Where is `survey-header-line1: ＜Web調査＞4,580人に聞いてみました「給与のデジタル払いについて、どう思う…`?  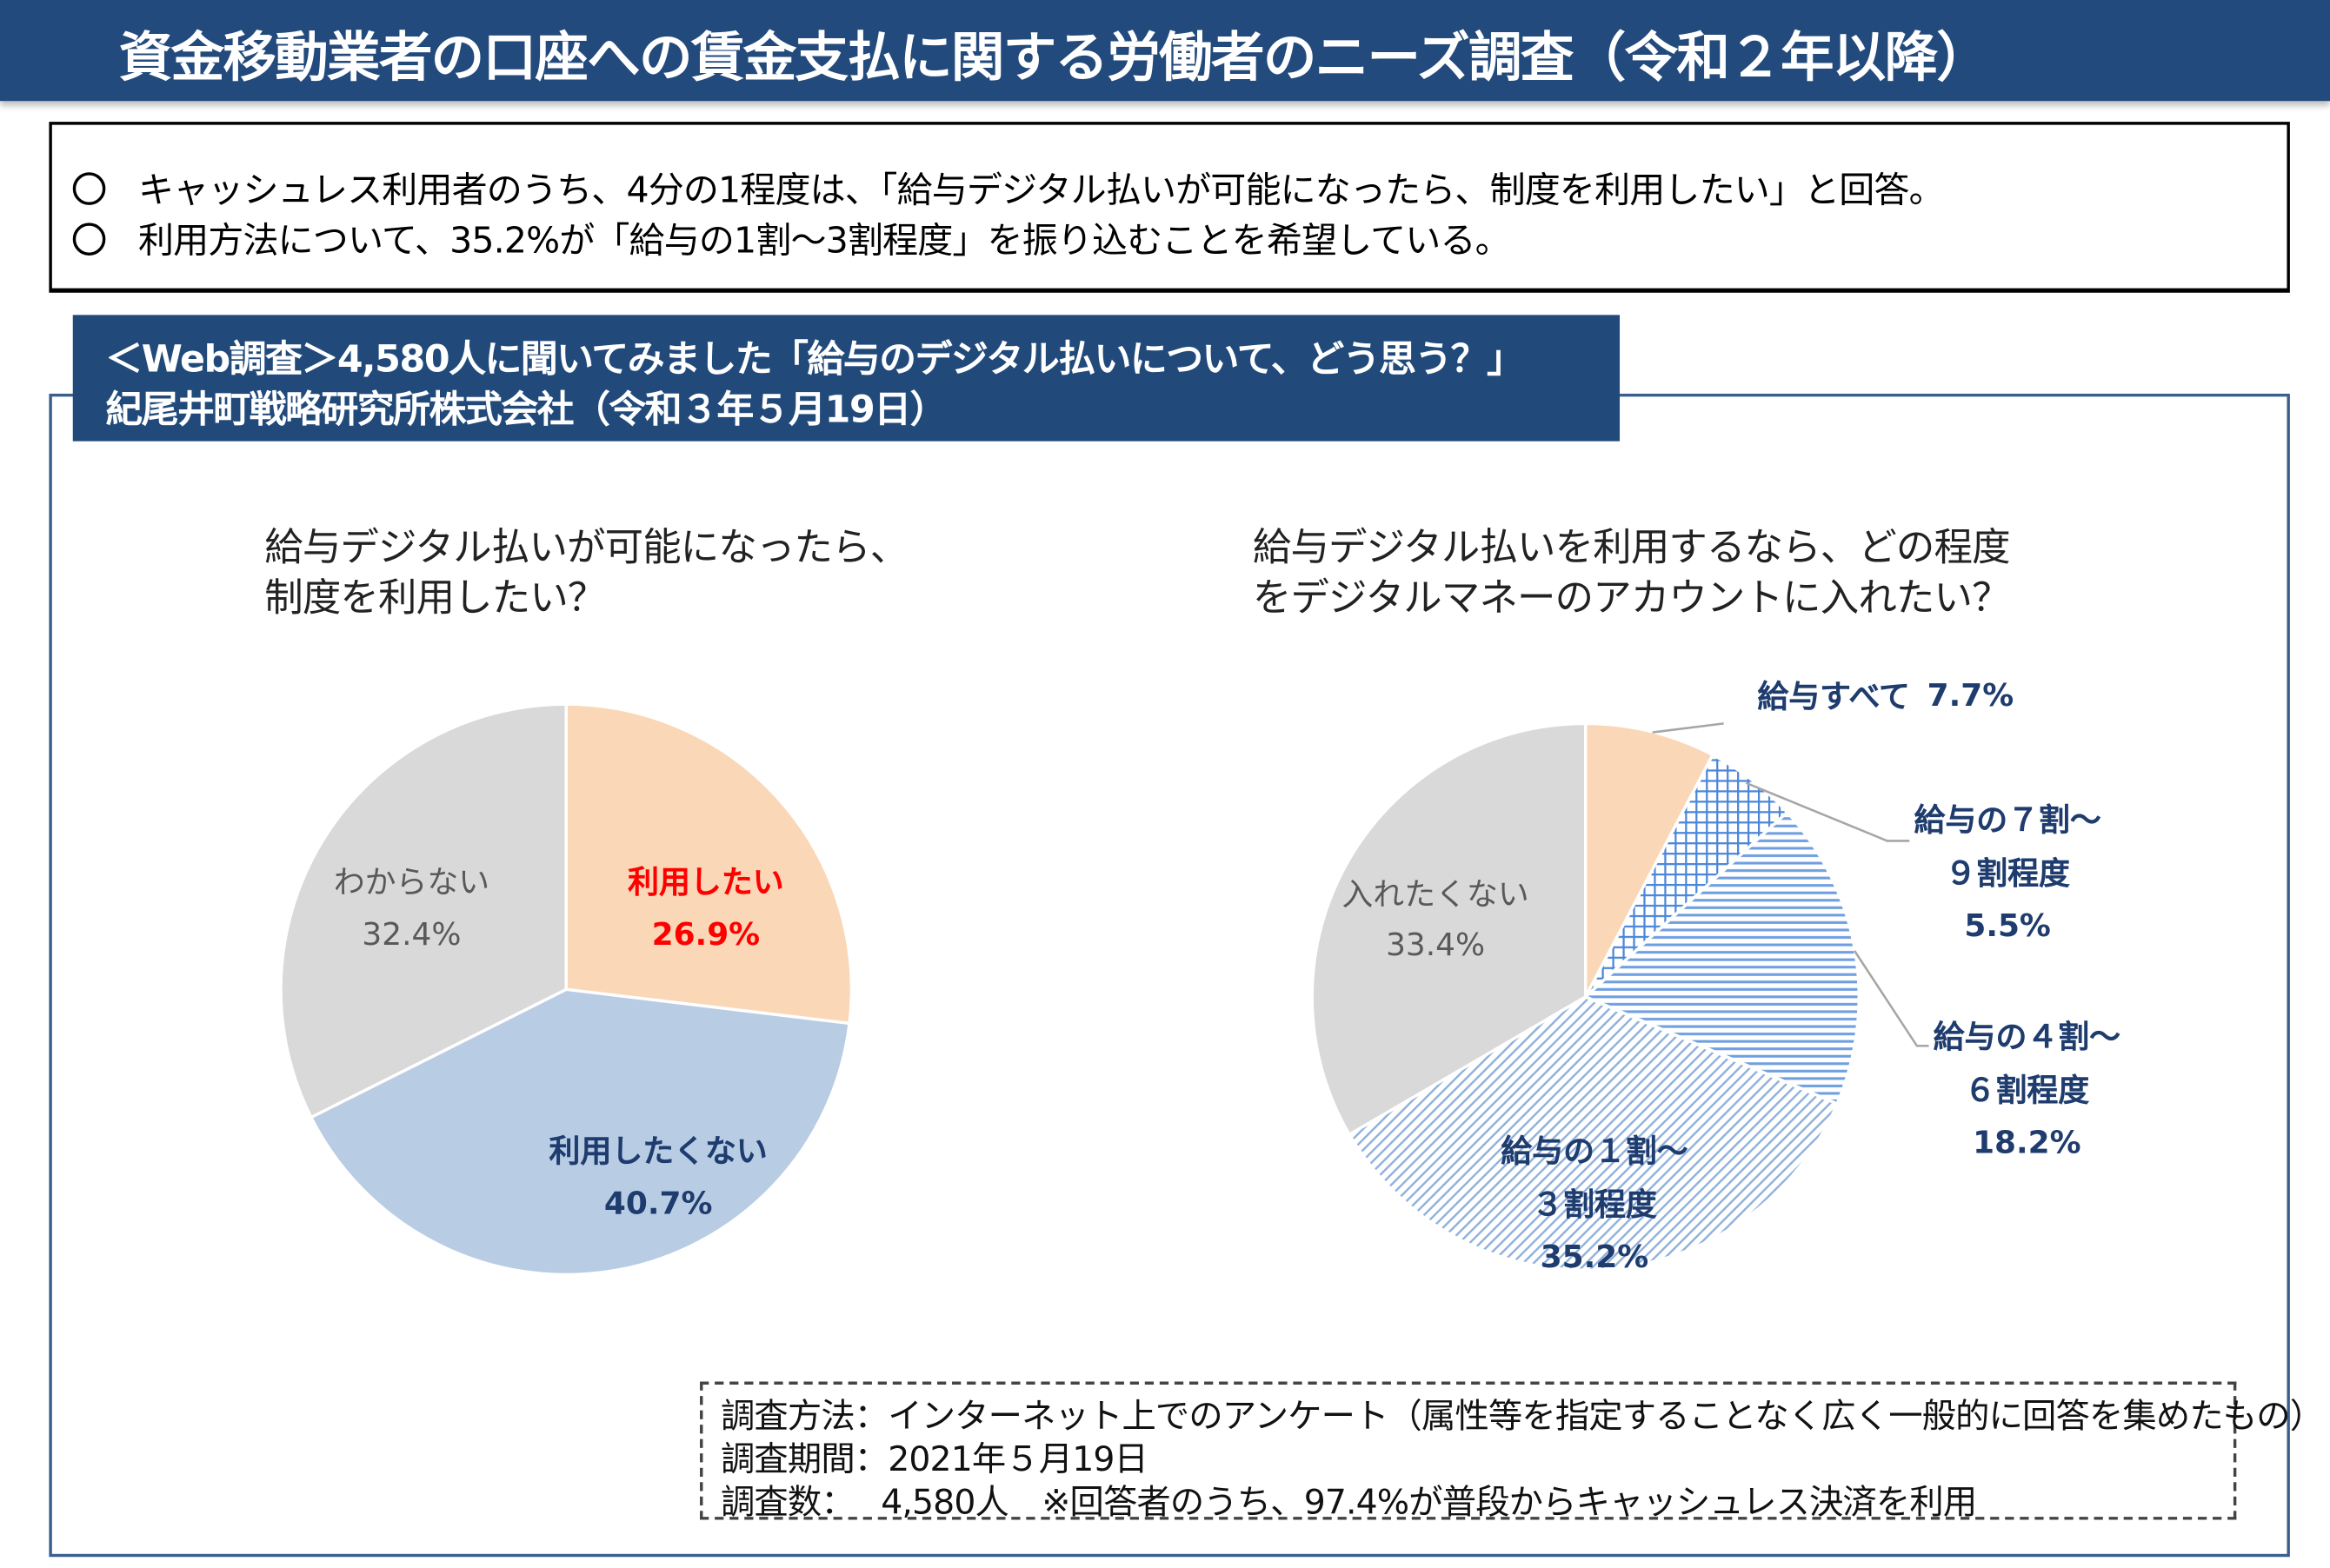 survey-header-line1: ＜Web調査＞4,580人に聞いてみました「給与のデジタル払いについて、どう思う… is located at coordinates (814, 358).